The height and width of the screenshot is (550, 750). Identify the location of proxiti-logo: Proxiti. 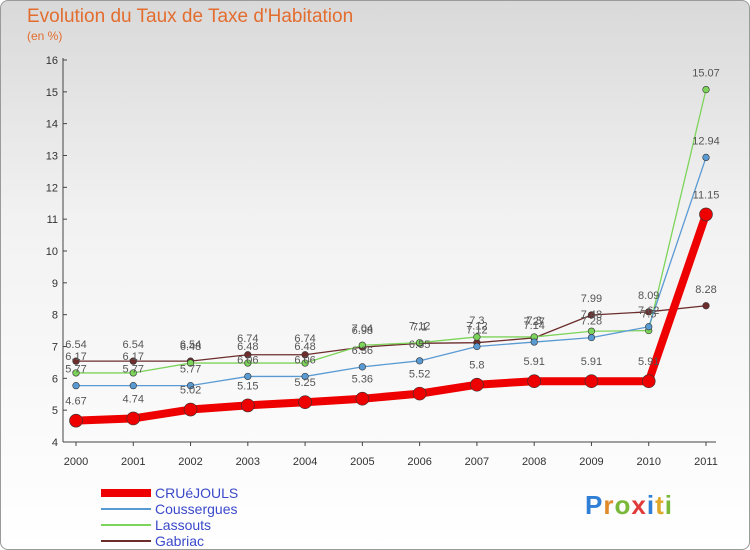
(629, 505).